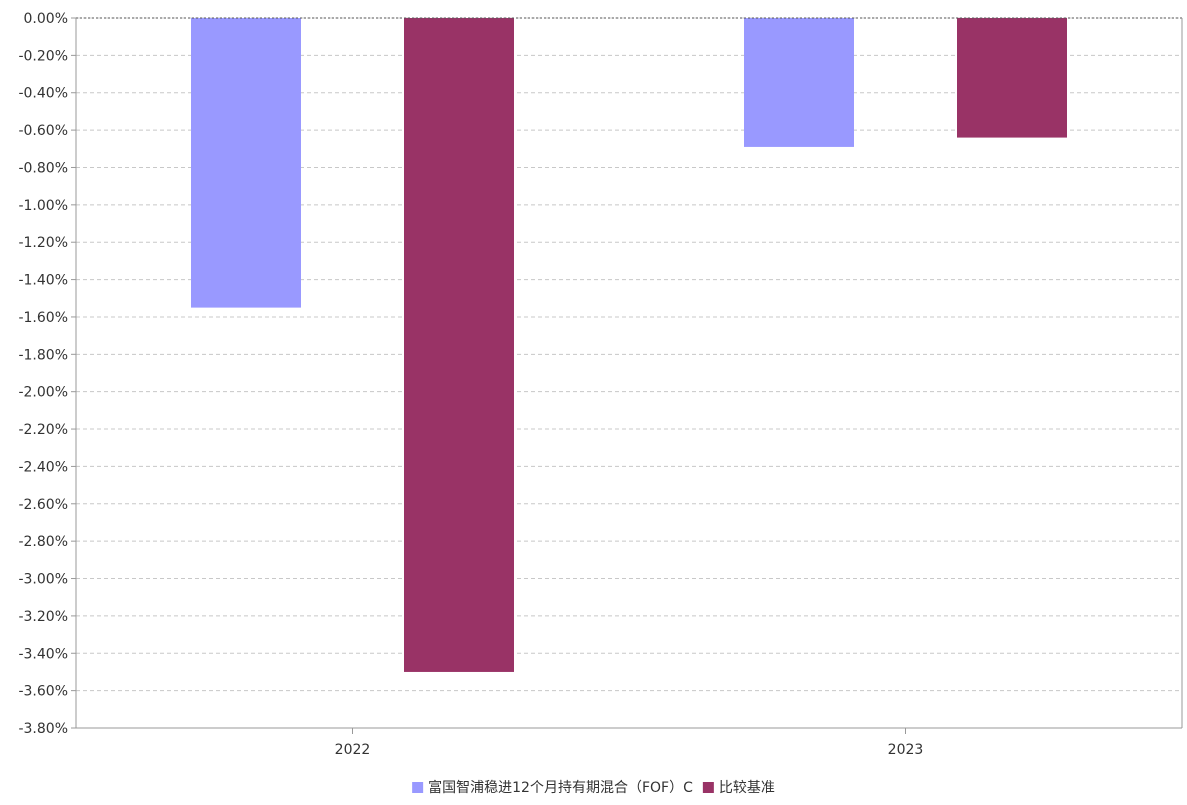 The width and height of the screenshot is (1187, 805). Describe the element at coordinates (560, 787) in the screenshot. I see `legend-label-series-1: 富国智浦稳进12个月持有期混合（FOF）C` at that location.